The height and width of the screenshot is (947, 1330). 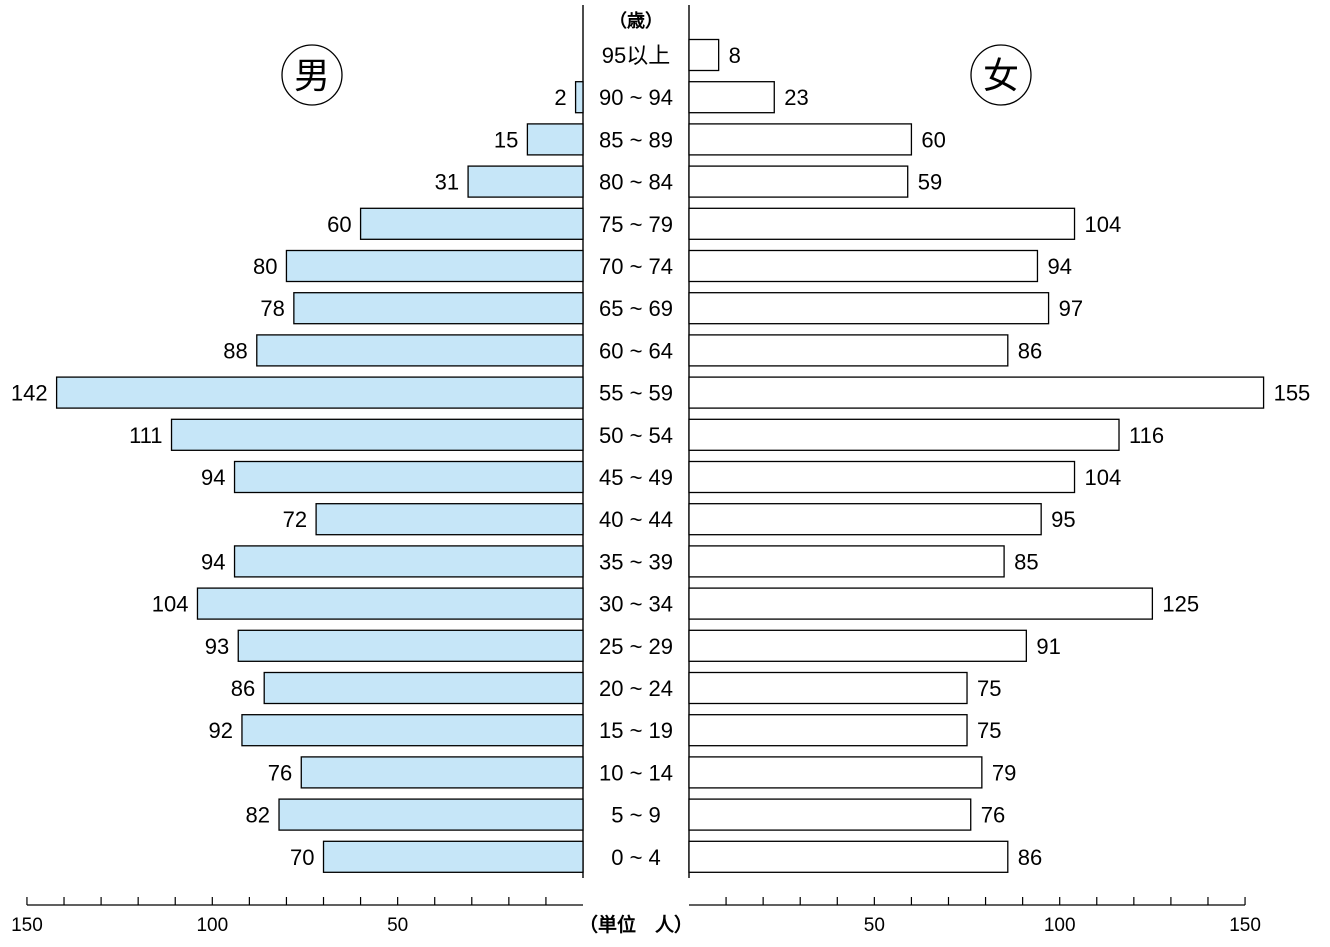 I want to click on female-series-badge-label: 女, so click(x=1001, y=75).